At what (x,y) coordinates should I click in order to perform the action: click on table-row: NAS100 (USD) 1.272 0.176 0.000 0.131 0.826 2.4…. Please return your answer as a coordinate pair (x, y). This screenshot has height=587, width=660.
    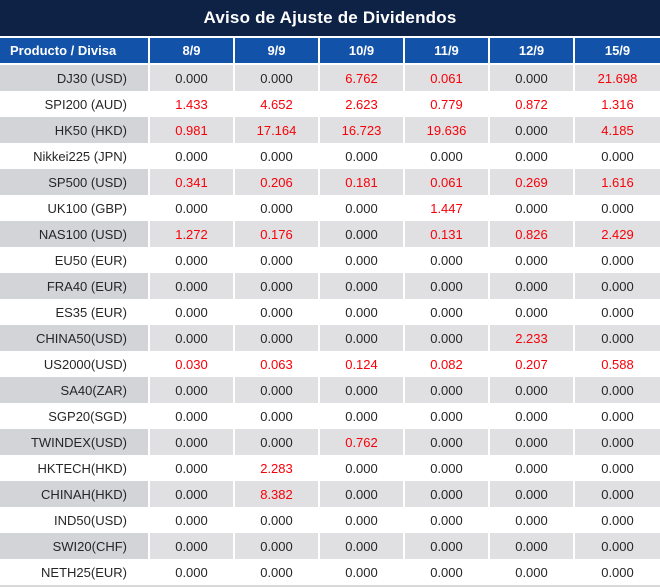
    Looking at the image, I should click on (330, 234).